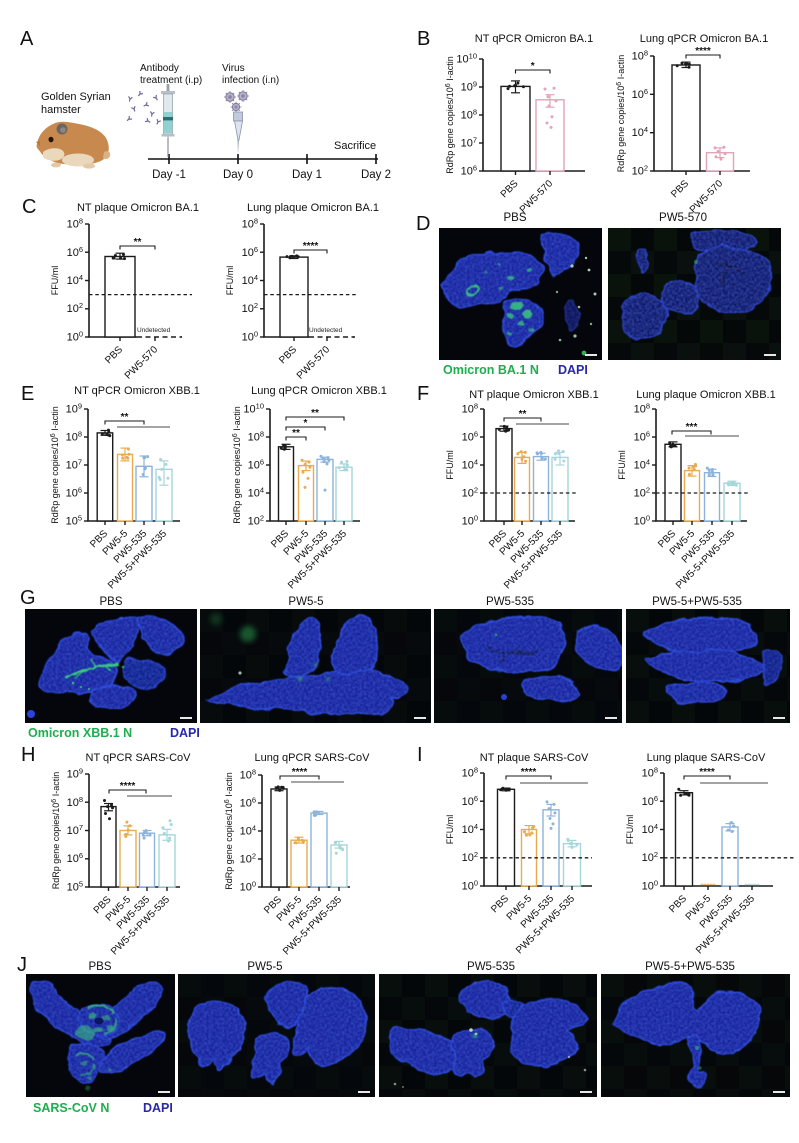 The image size is (799, 1143). What do you see at coordinates (76, 97) in the screenshot?
I see `svg-text: Golden Syrian` at bounding box center [76, 97].